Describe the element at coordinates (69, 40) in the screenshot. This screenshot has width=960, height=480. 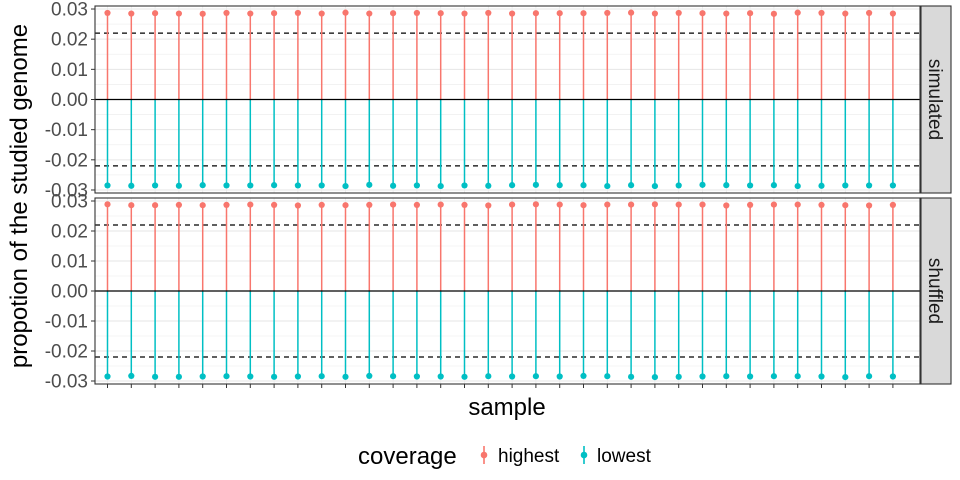
I see `y-tick-label: 0.02` at that location.